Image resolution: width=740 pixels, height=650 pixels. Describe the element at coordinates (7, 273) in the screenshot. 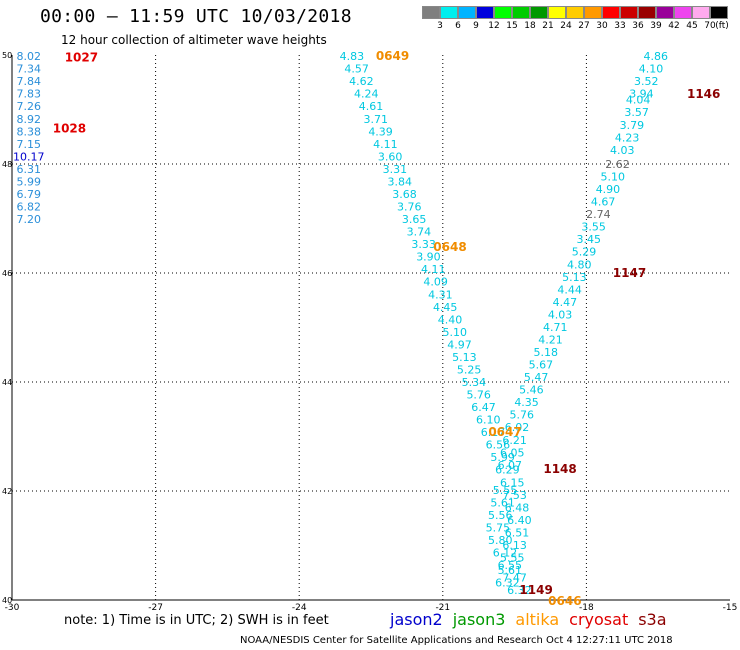

I see `y-tick-label: 46` at that location.